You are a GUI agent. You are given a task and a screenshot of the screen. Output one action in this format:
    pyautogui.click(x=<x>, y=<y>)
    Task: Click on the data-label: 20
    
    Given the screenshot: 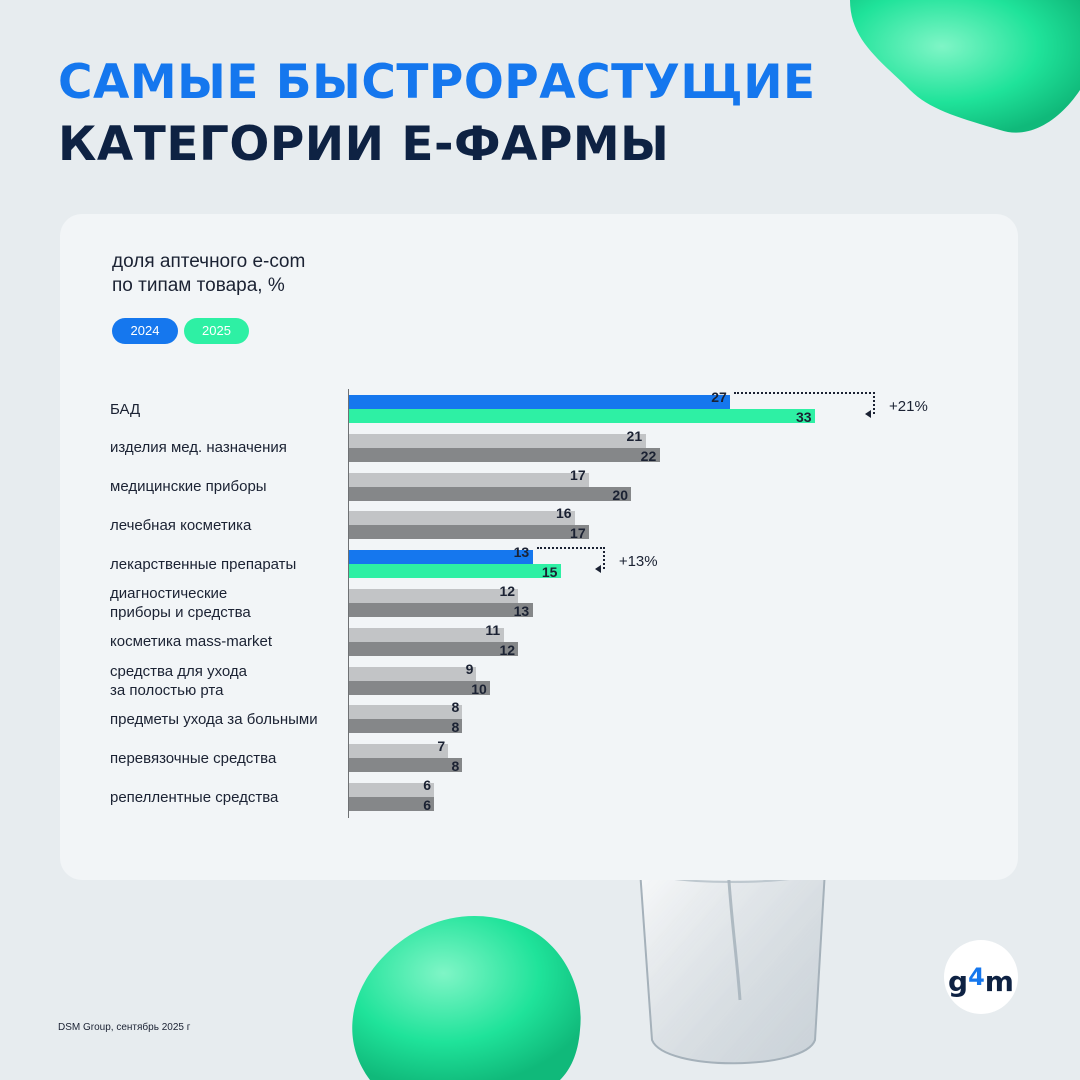 What is the action you would take?
    pyautogui.click(x=620, y=494)
    